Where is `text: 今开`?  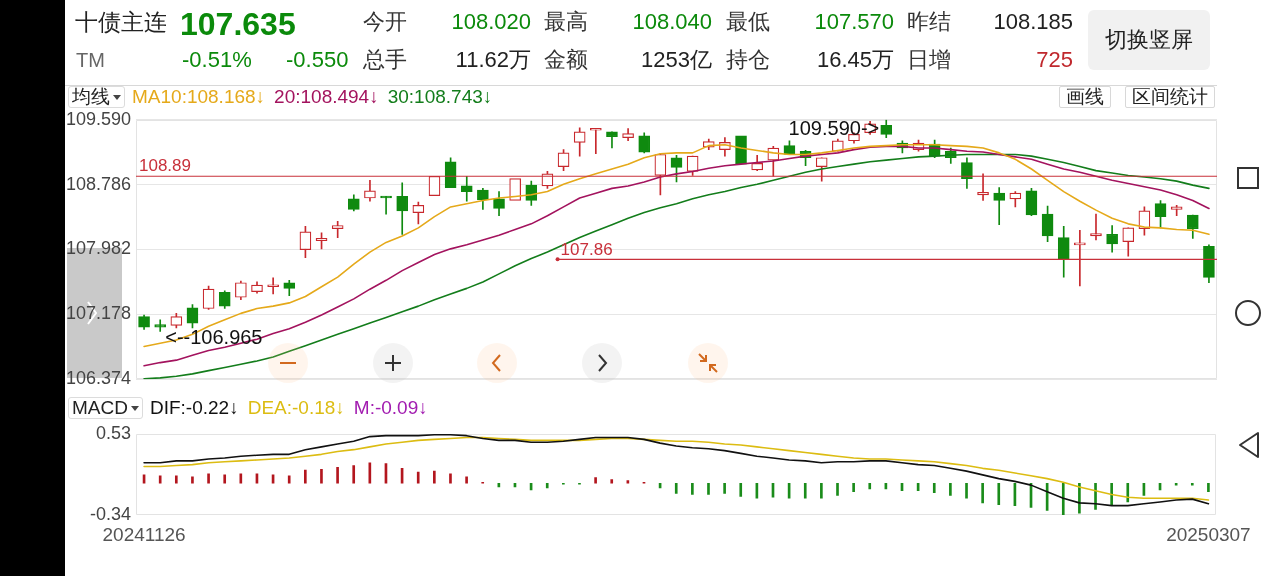
text: 今开 is located at coordinates (385, 22).